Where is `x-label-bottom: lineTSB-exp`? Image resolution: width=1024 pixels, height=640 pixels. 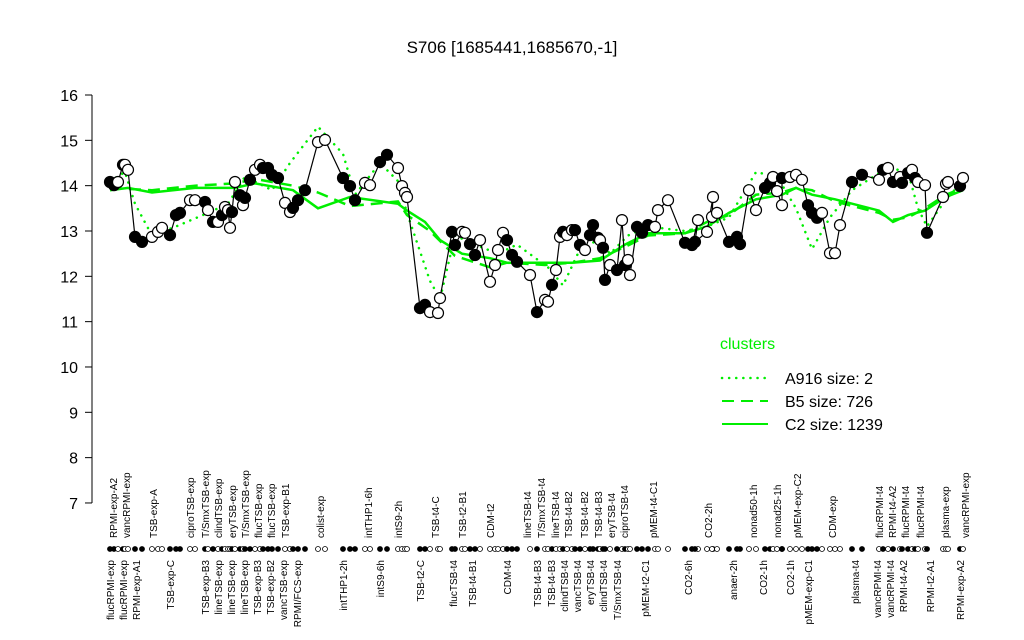 x-label-bottom: lineTSB-exp is located at coordinates (232, 587).